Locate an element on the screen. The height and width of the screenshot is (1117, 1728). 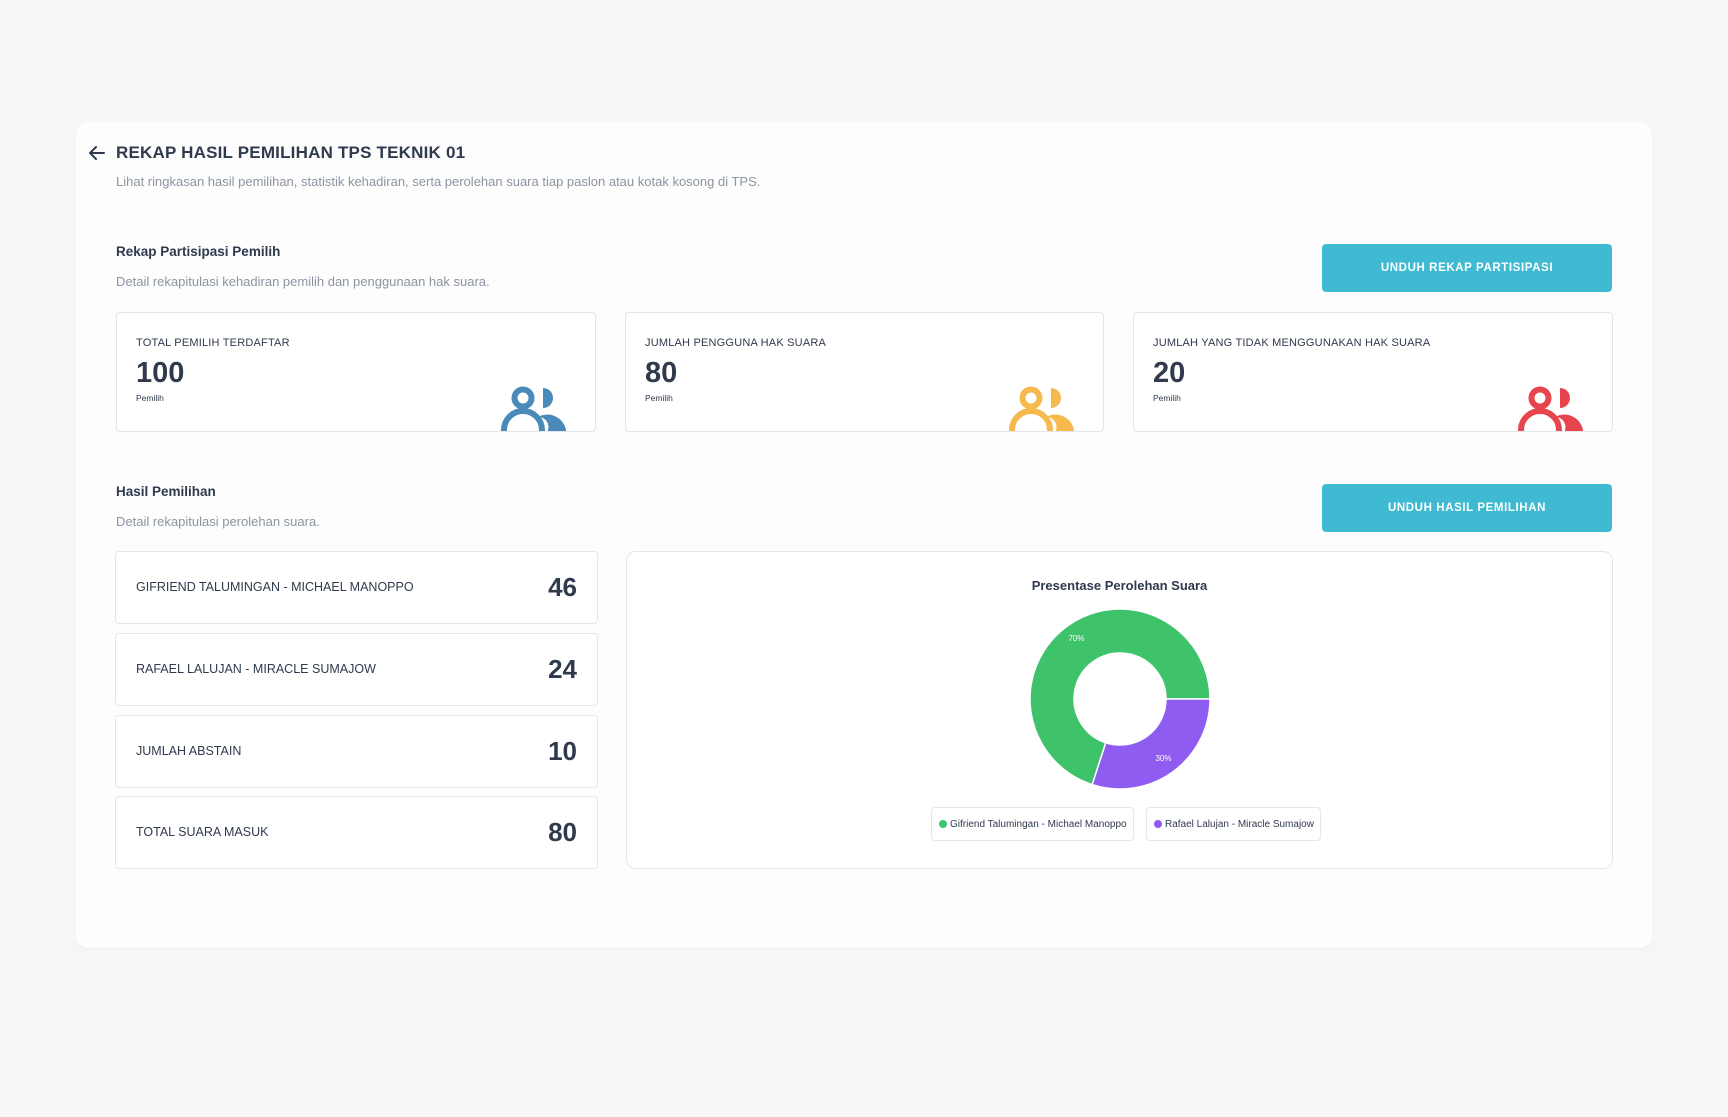
result-row: RAFAEL LALUJAN - MIRACLE SUMAJOW 24 is located at coordinates (356, 669).